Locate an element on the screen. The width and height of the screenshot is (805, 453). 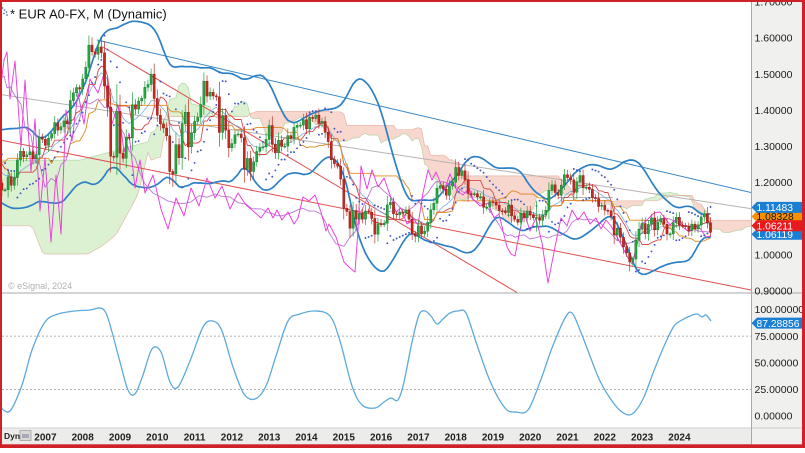
svg-text: 2020 is located at coordinates (530, 438).